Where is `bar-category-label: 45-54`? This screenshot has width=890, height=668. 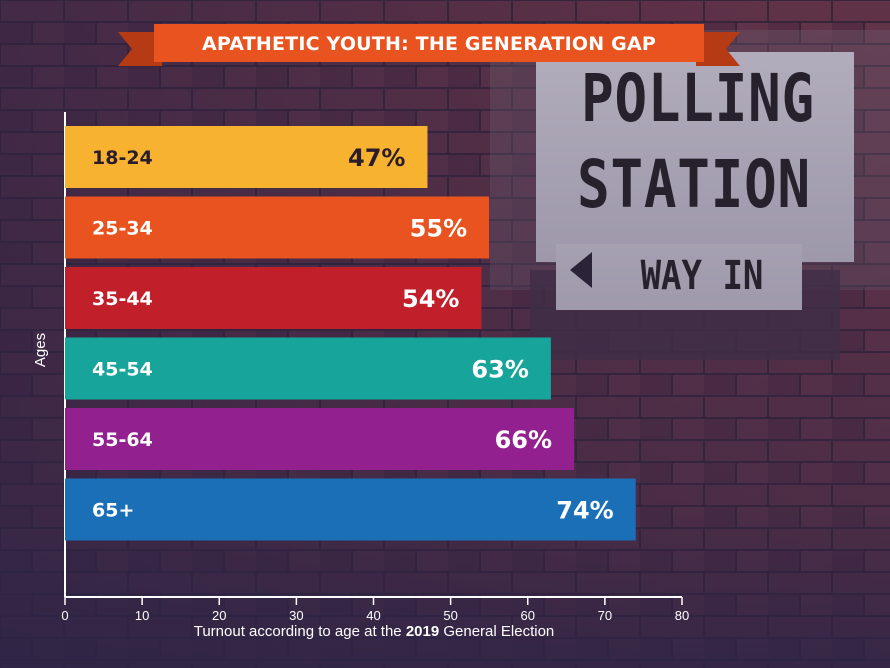 bar-category-label: 45-54 is located at coordinates (122, 370).